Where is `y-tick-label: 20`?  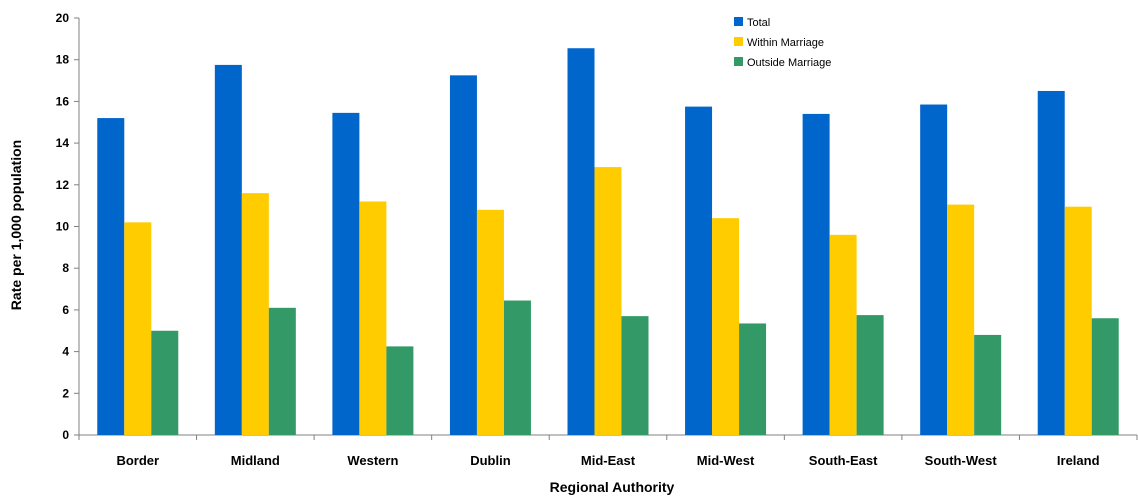 y-tick-label: 20 is located at coordinates (63, 18).